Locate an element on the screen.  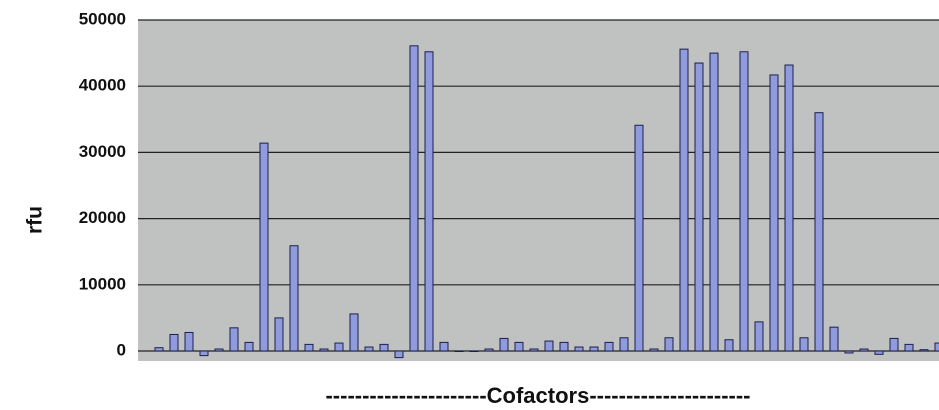
y-tick-label: 50000 is located at coordinates (102, 18).